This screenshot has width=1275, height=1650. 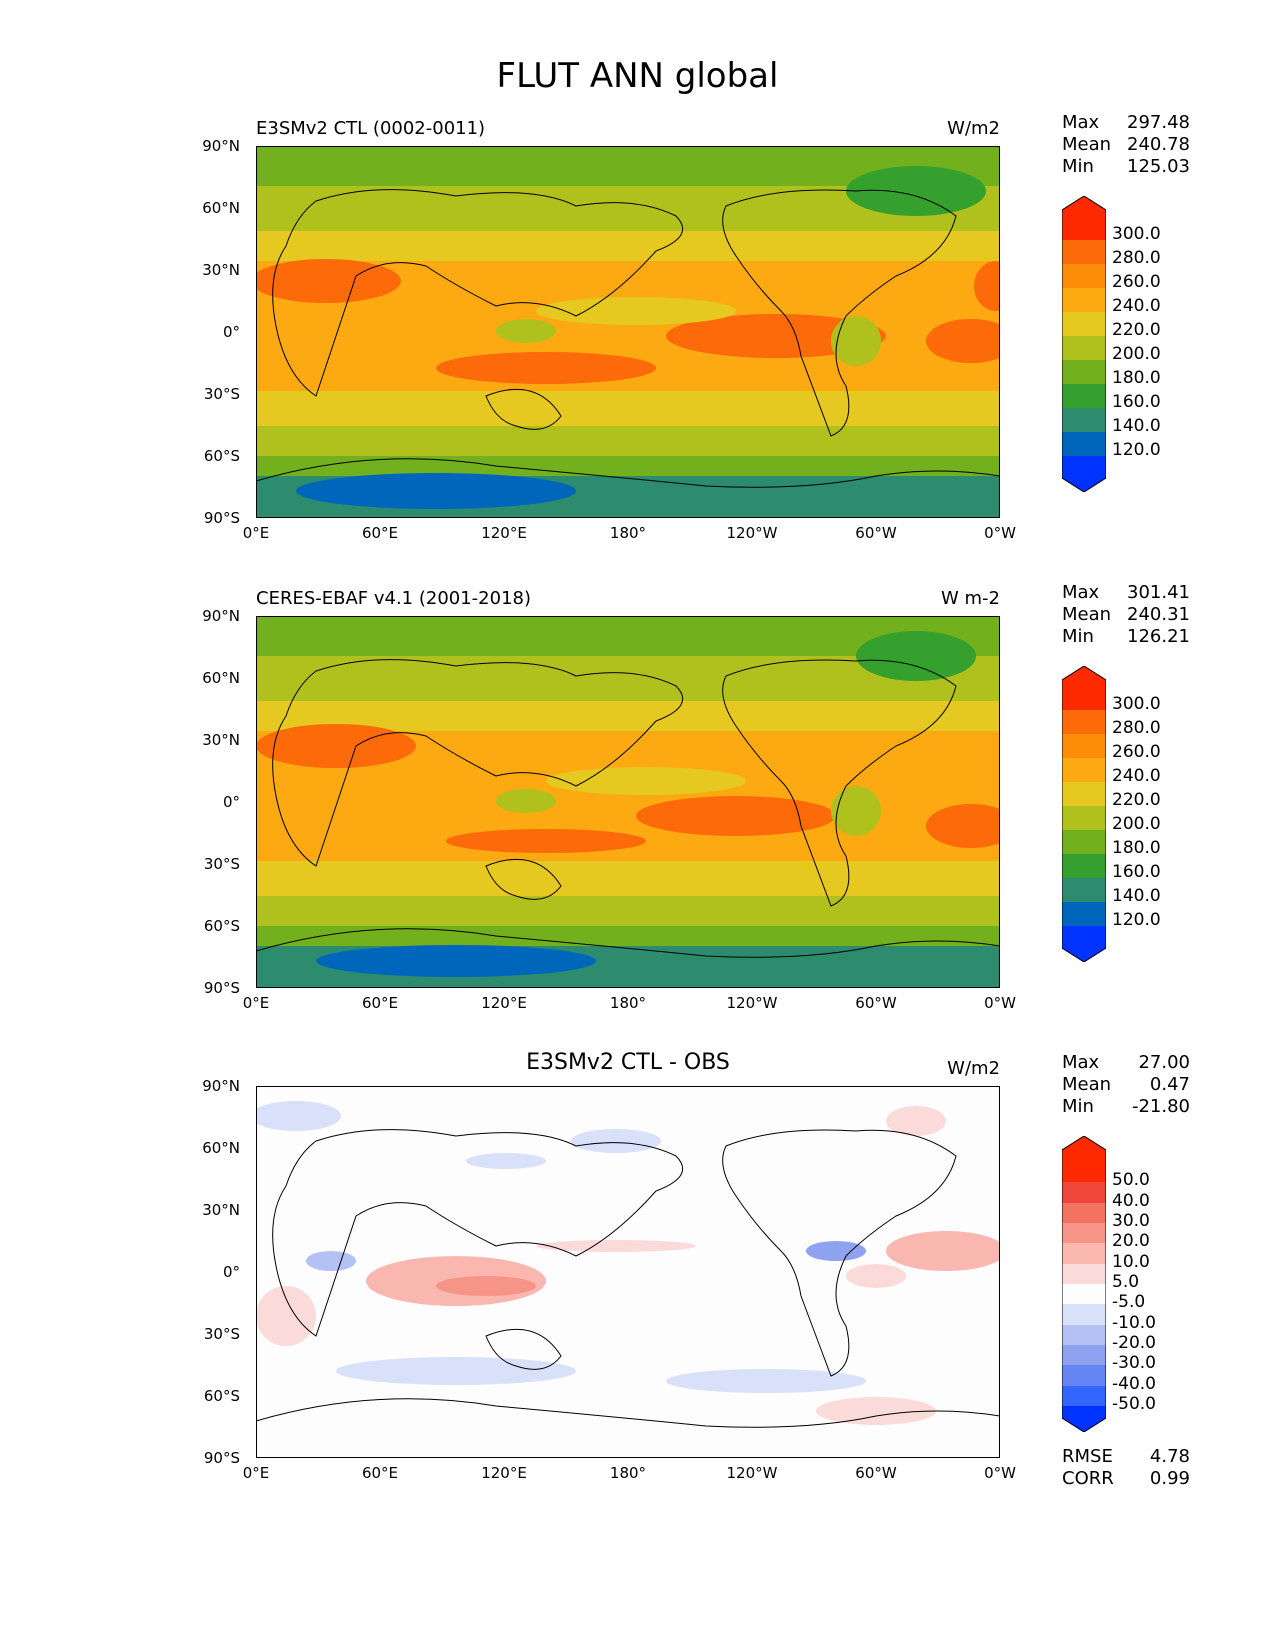 I want to click on colorbar-label: 5.0, so click(x=1126, y=1282).